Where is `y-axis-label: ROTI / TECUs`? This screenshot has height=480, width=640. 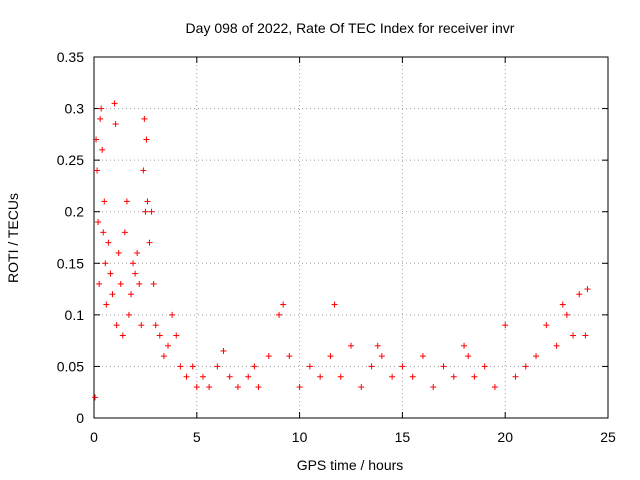
y-axis-label: ROTI / TECUs is located at coordinates (13, 238).